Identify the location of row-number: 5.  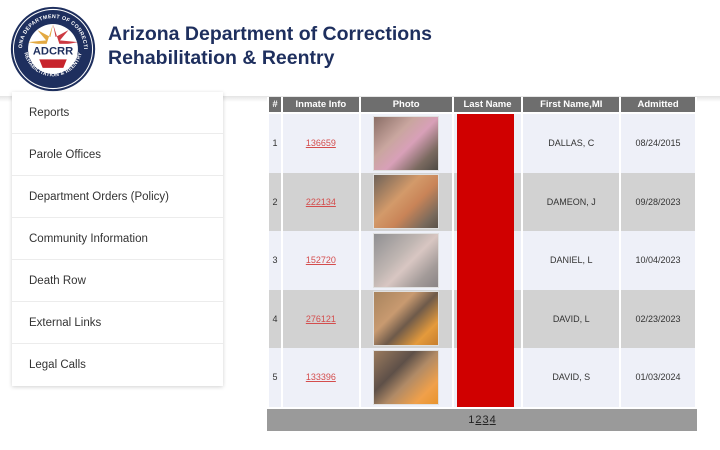
(275, 377).